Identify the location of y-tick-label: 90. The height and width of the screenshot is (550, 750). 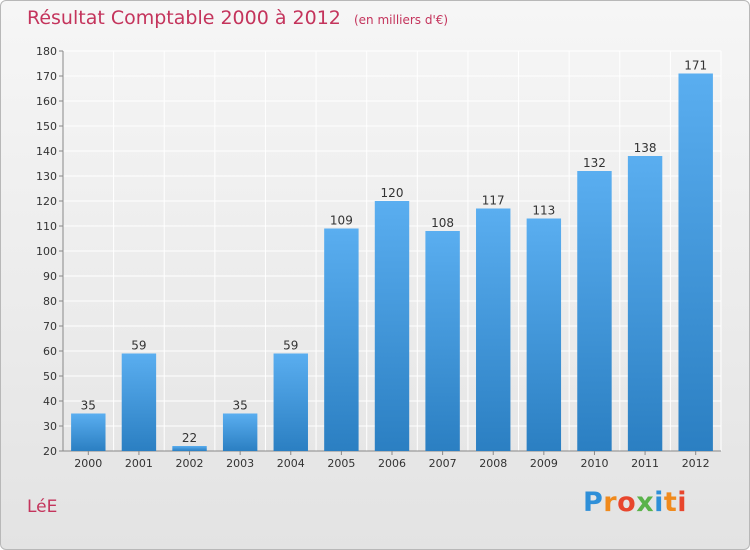
(50, 276).